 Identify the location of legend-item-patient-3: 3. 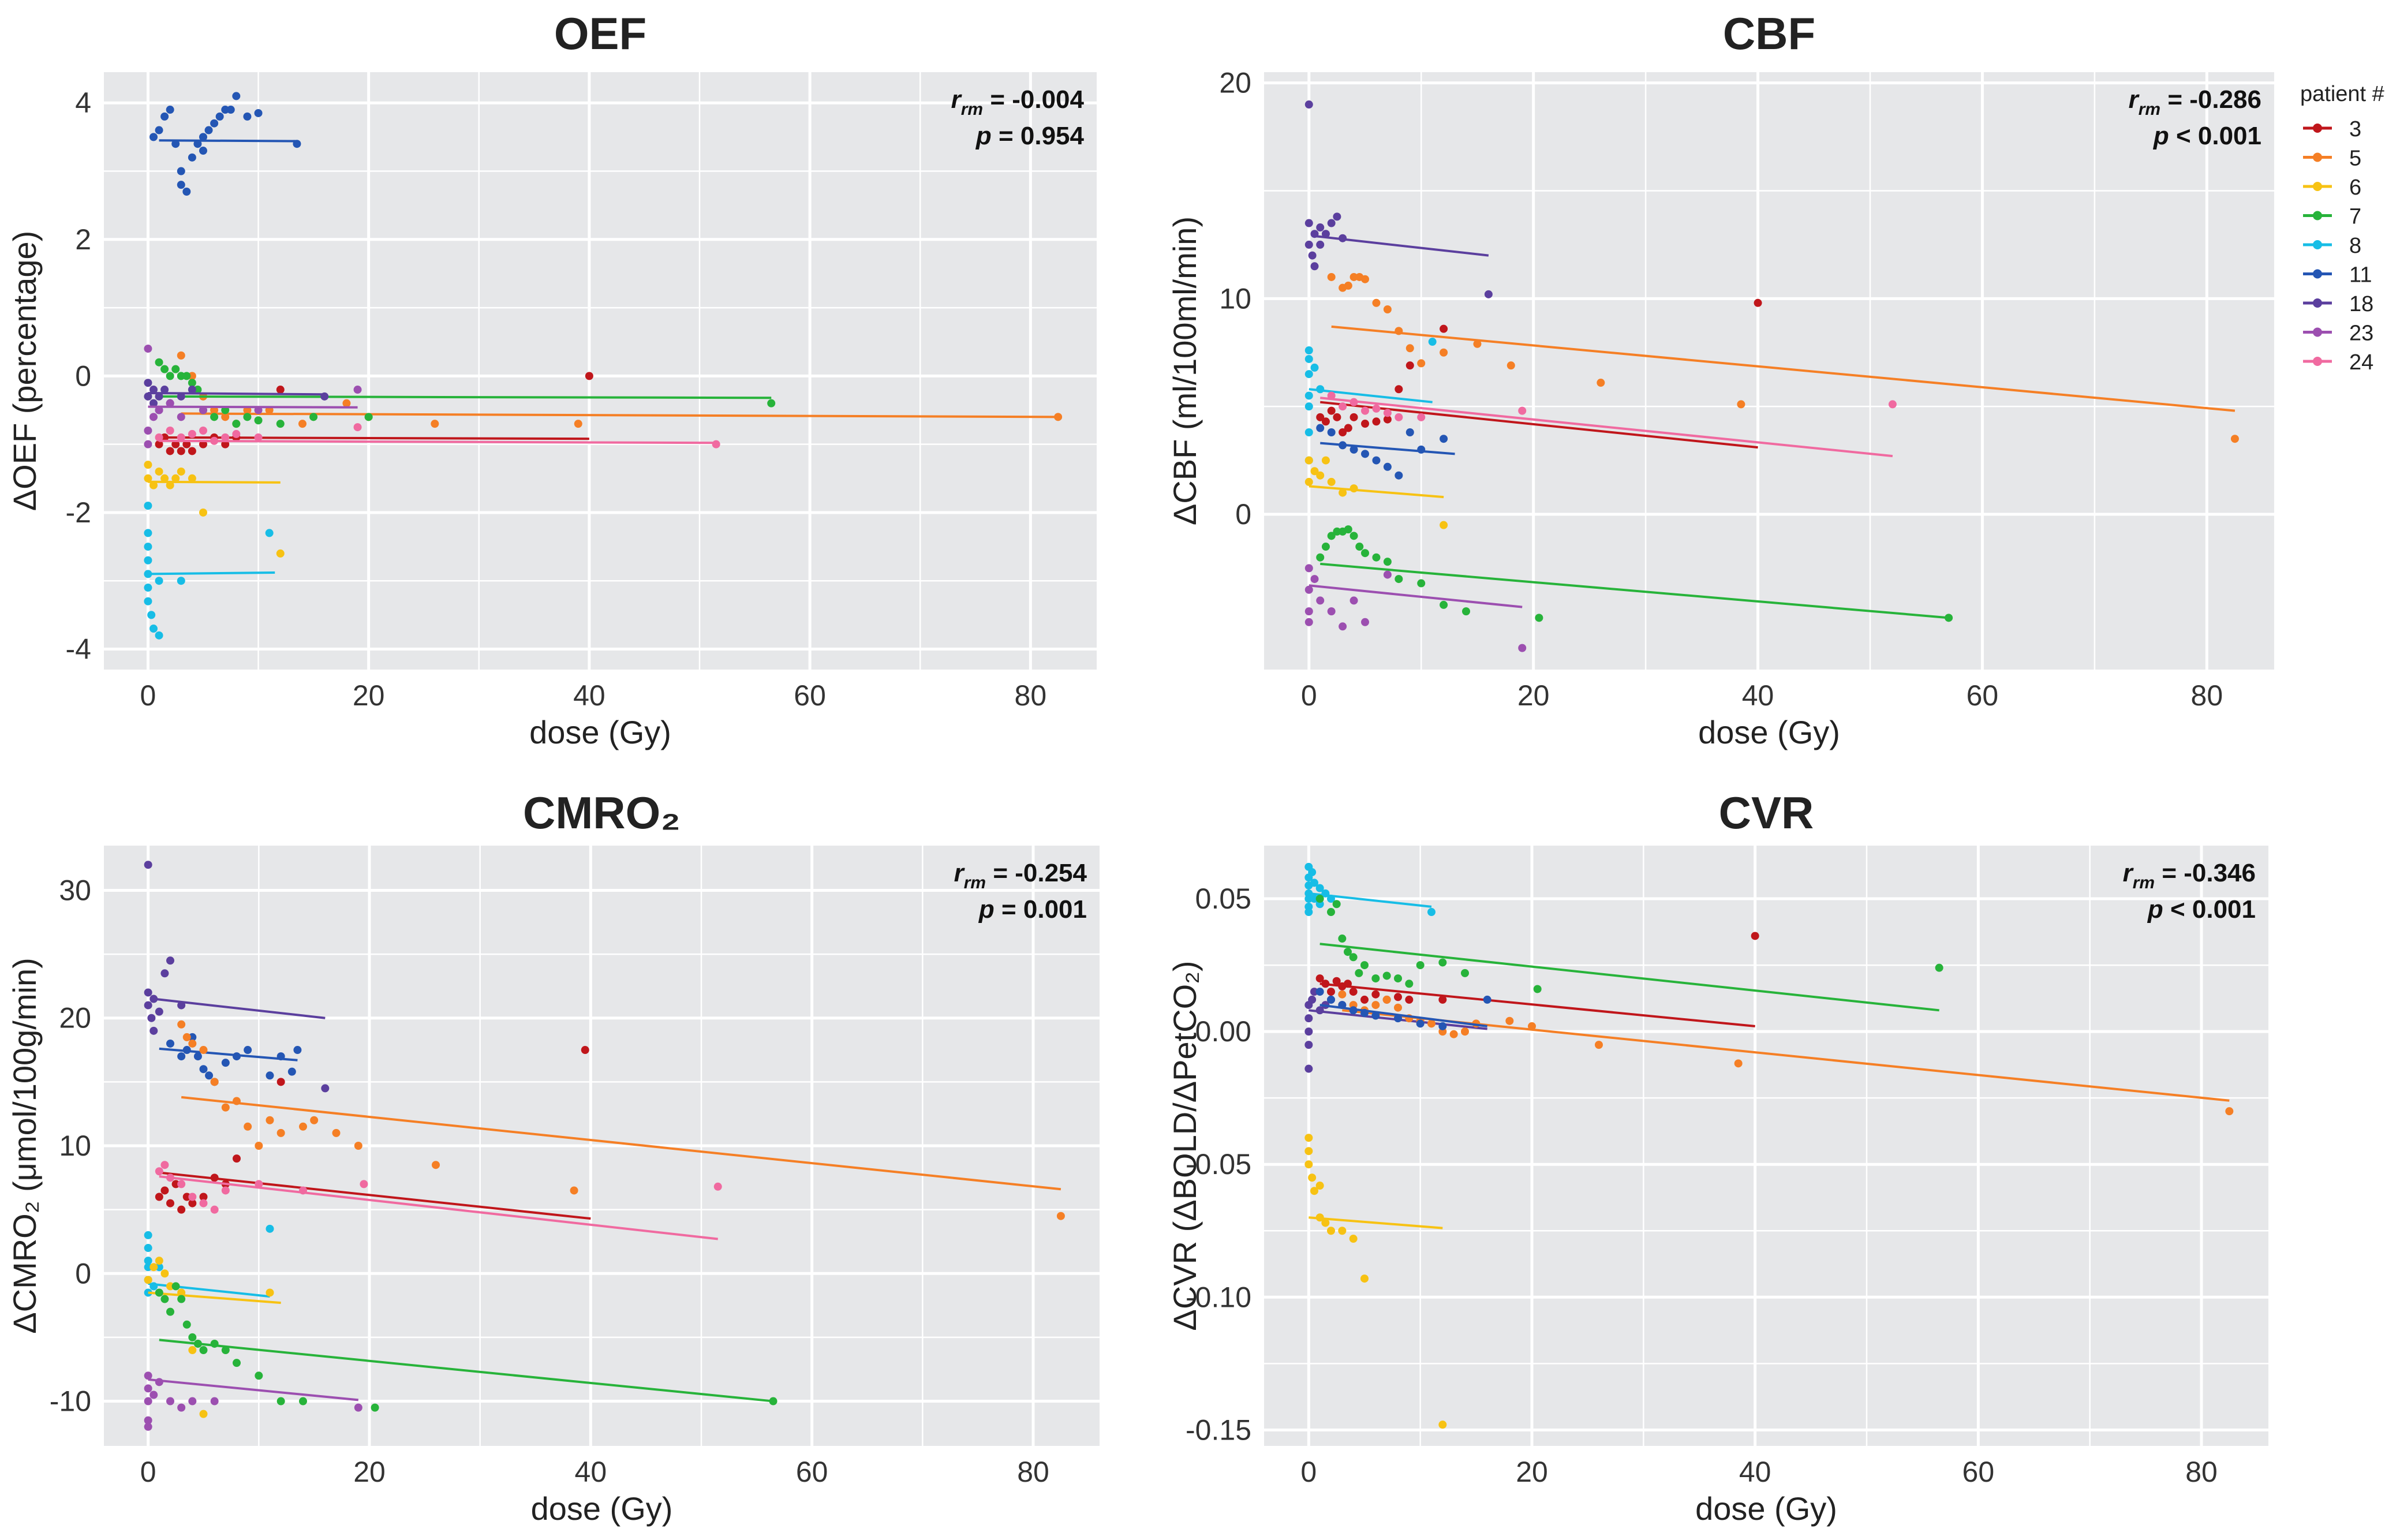
(2332, 129).